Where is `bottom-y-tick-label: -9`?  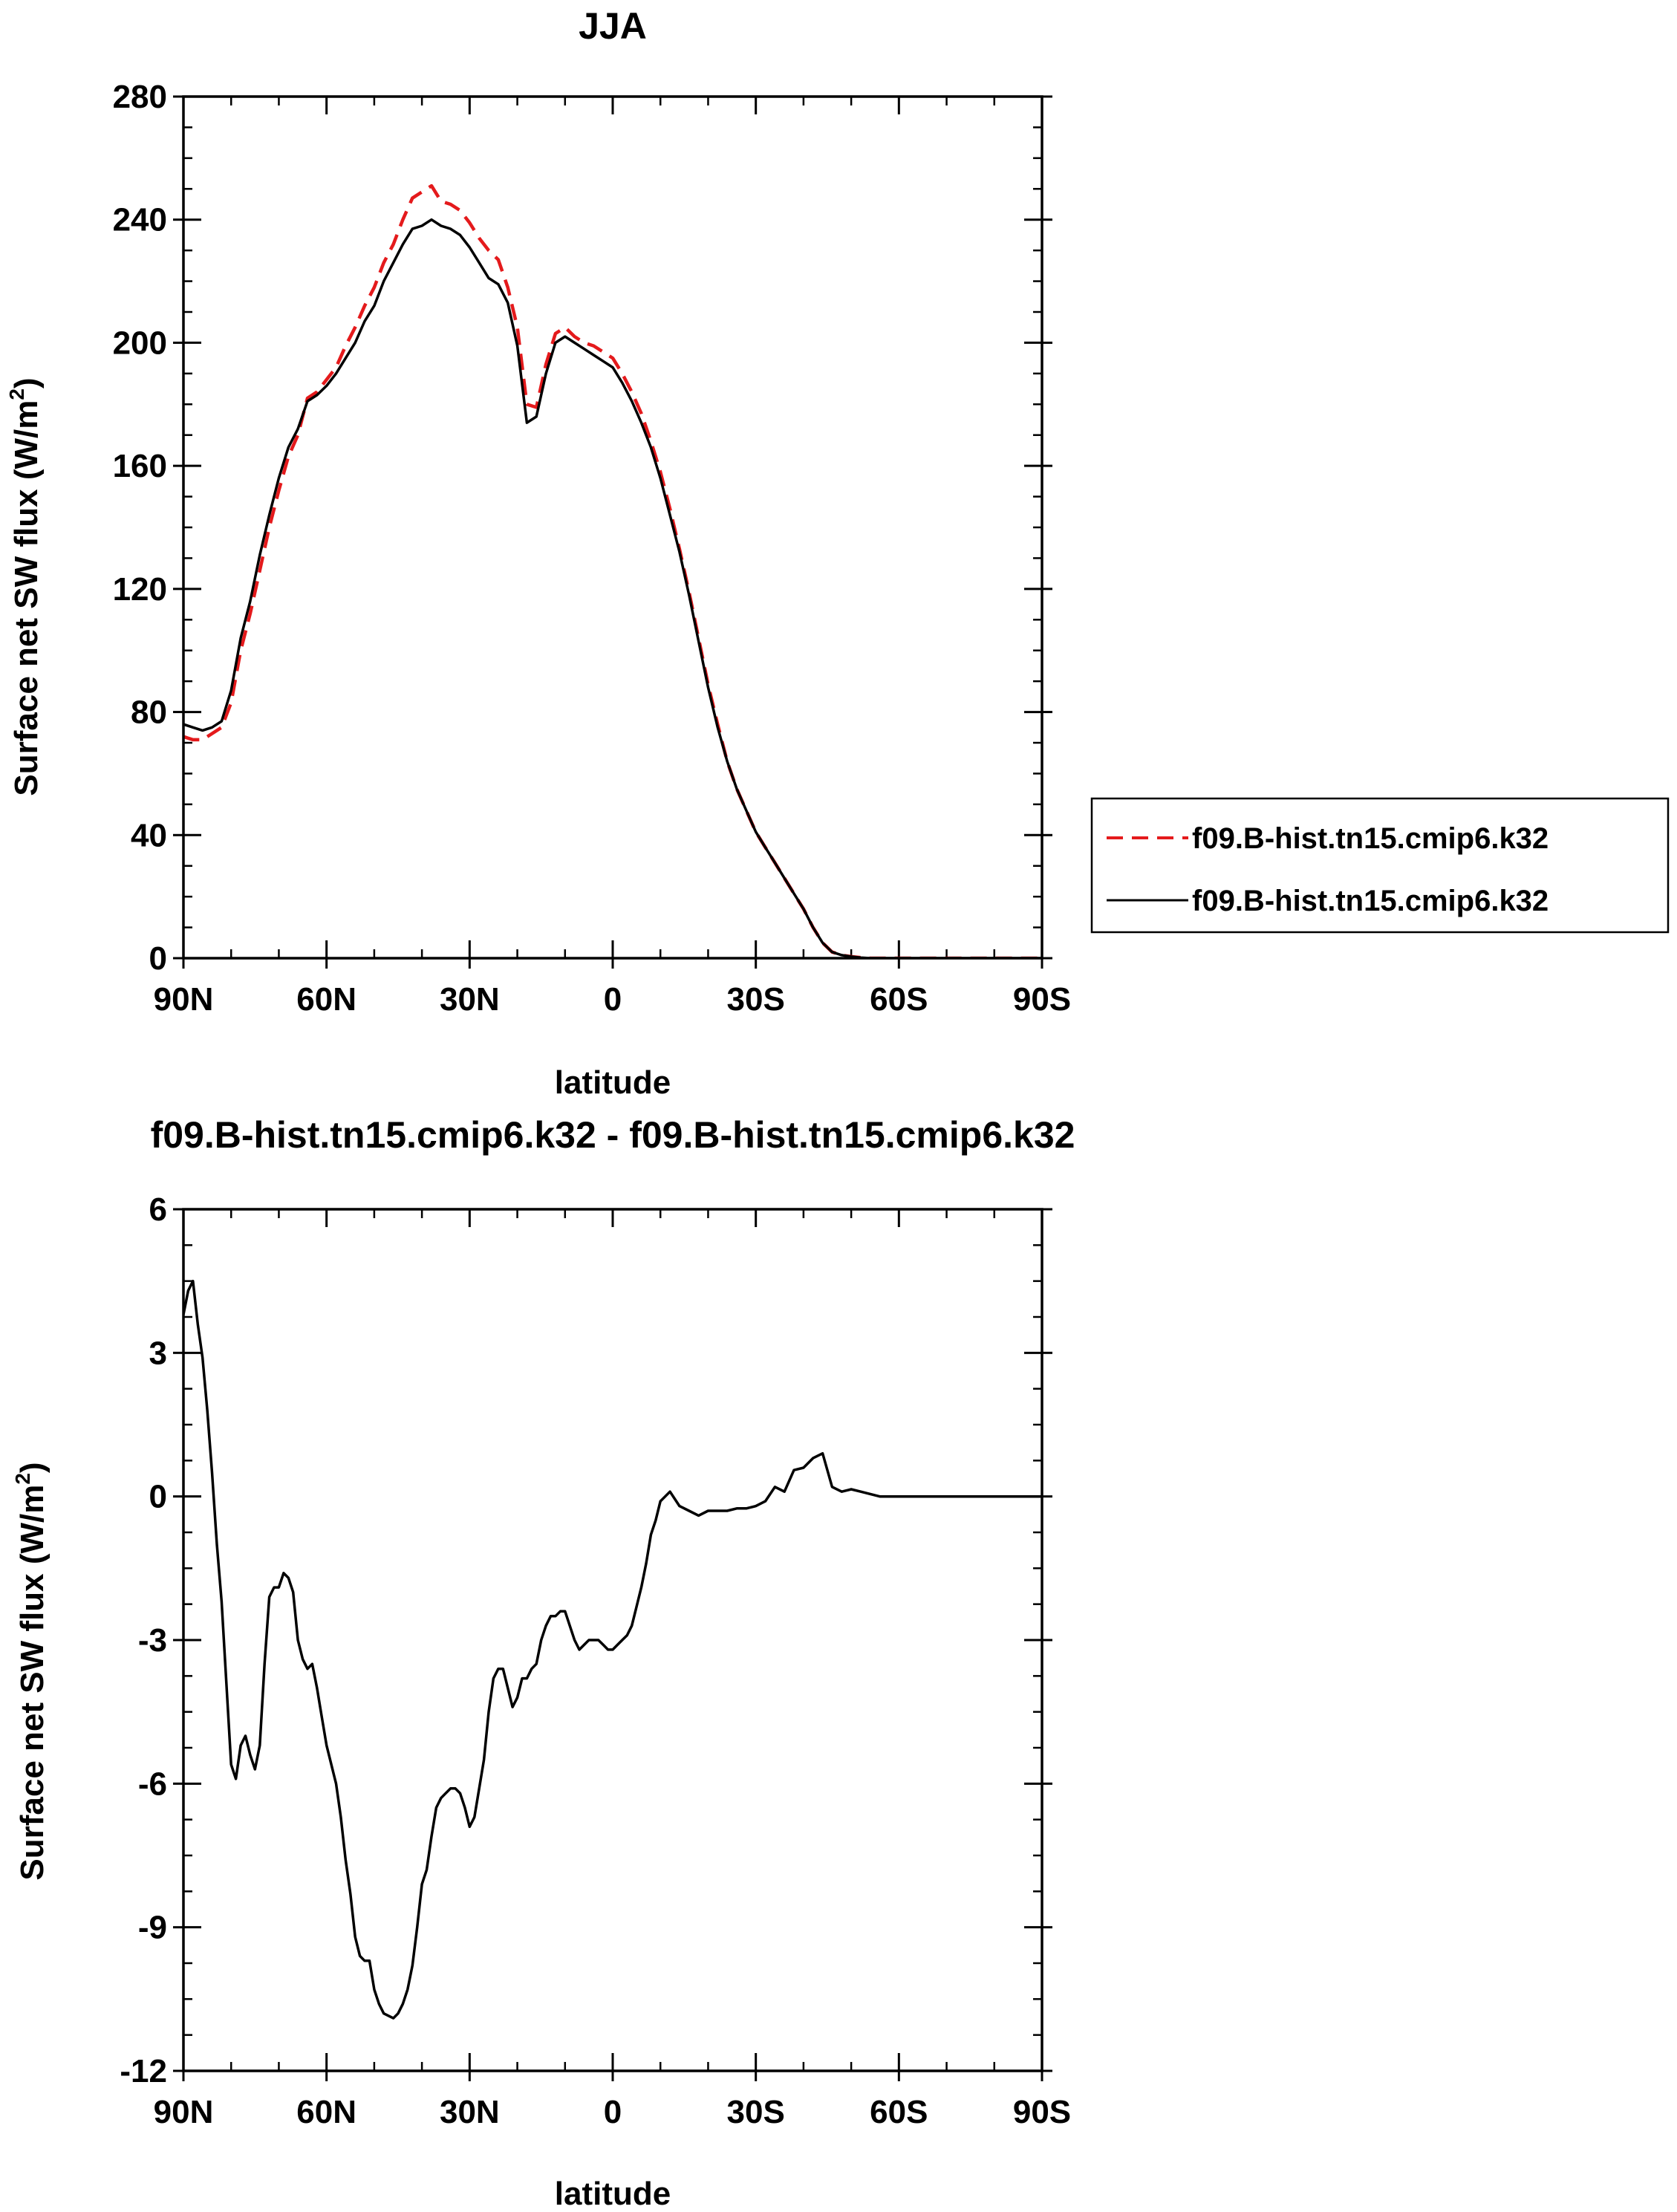 bottom-y-tick-label: -9 is located at coordinates (152, 1928).